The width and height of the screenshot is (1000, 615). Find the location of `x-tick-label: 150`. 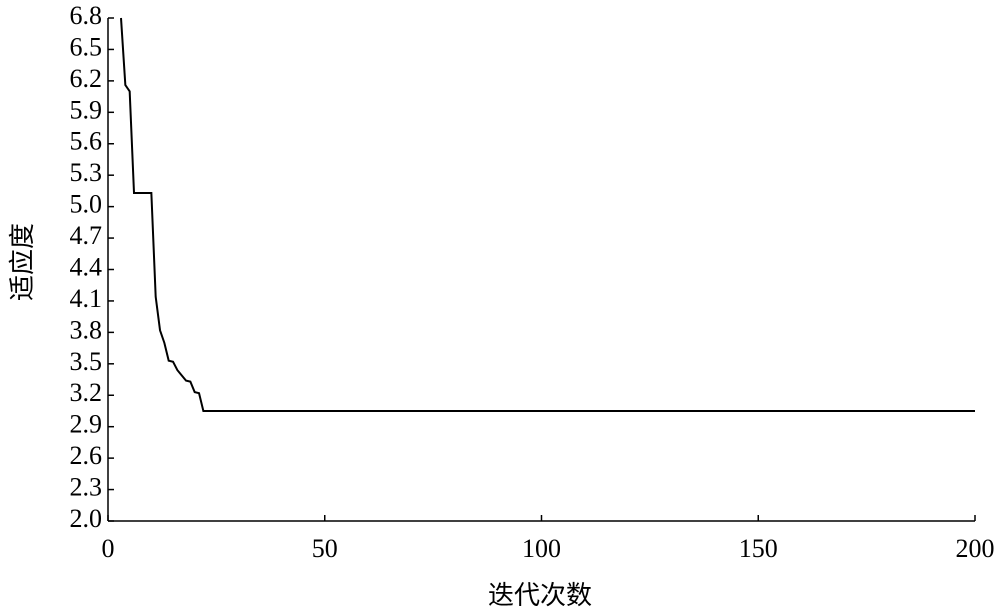

x-tick-label: 150 is located at coordinates (758, 548).